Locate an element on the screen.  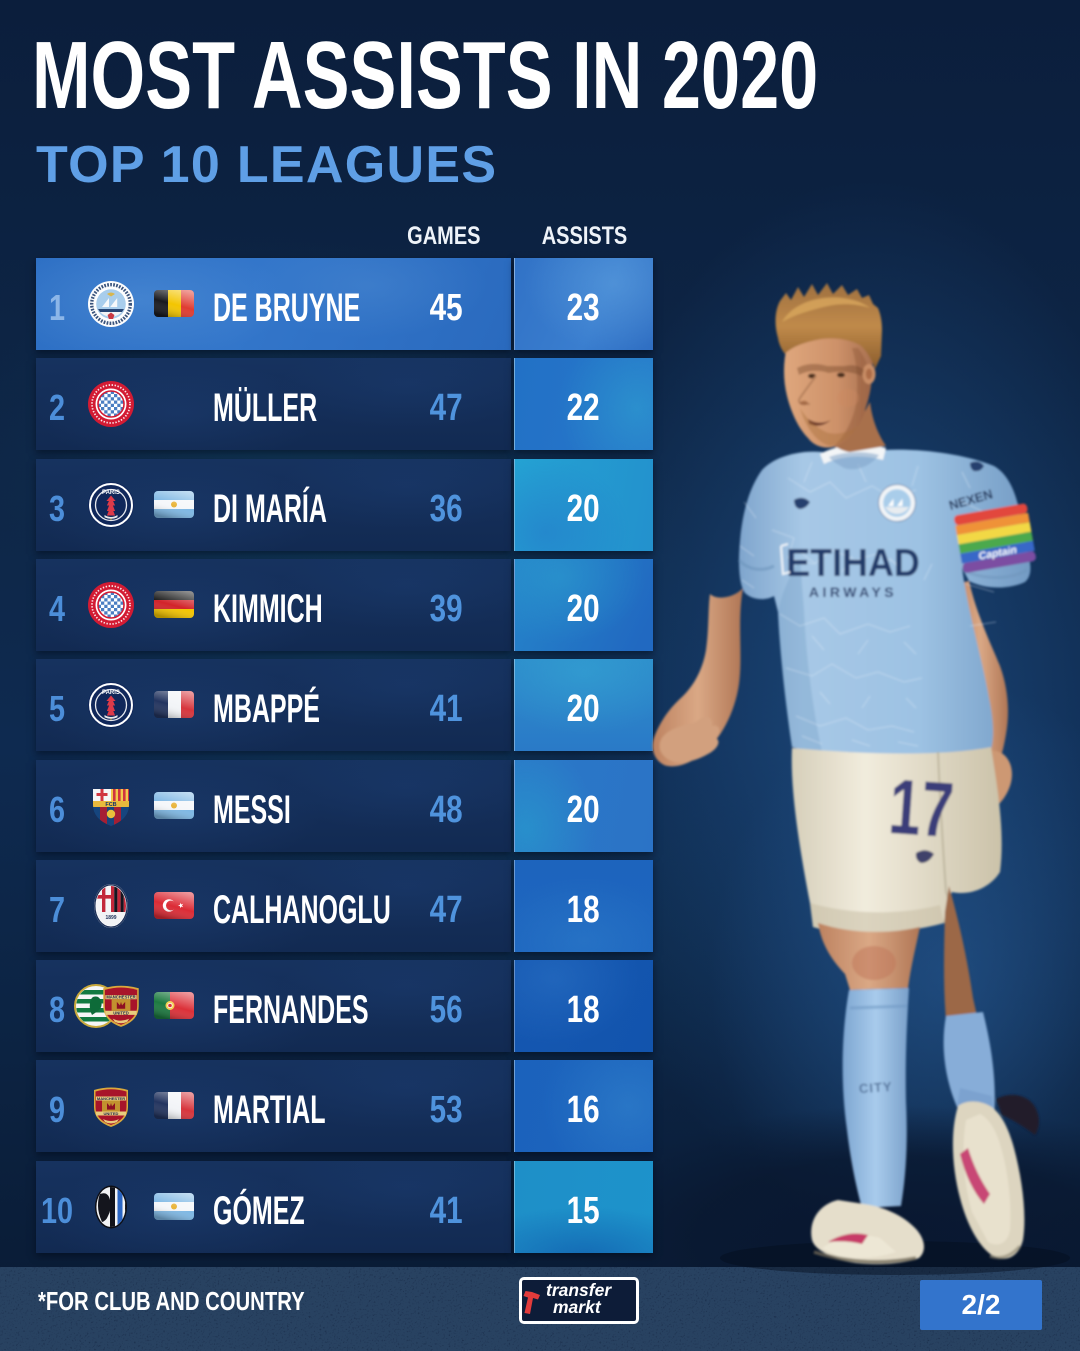
svg-text: markt is located at coordinates (577, 1307).